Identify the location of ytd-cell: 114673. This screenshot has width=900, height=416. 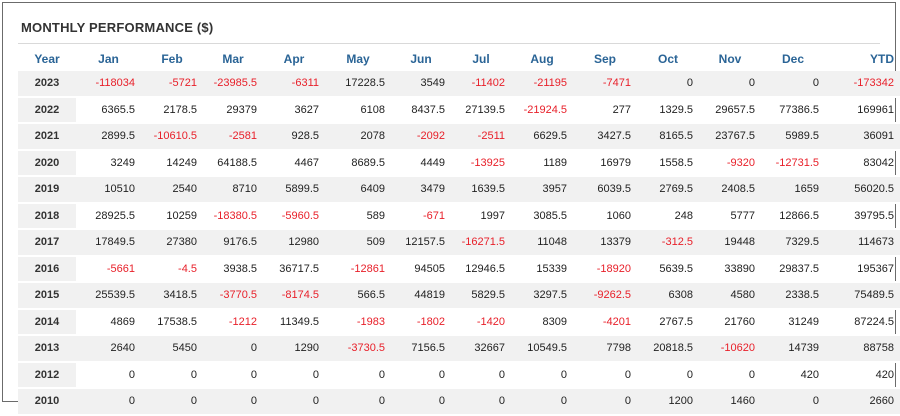
(862, 243).